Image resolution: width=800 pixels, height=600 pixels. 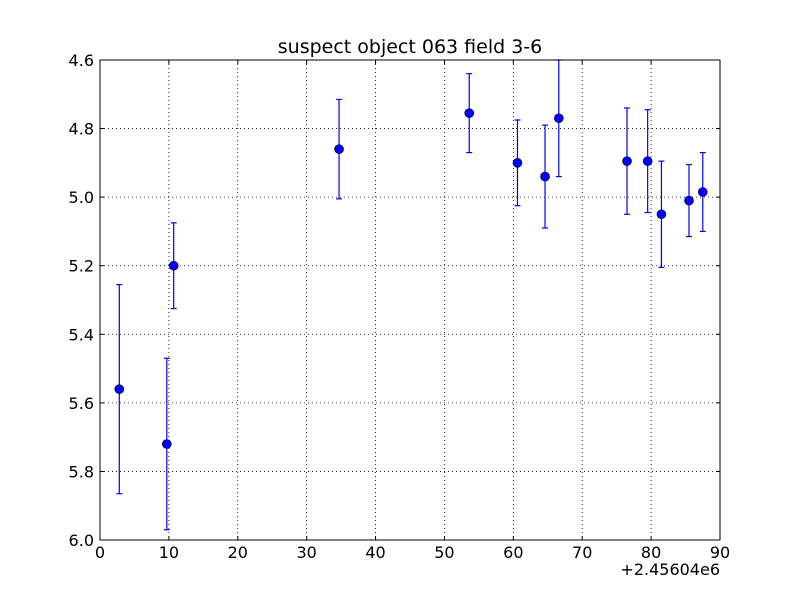 I want to click on x-tick-label: 90, so click(x=720, y=552).